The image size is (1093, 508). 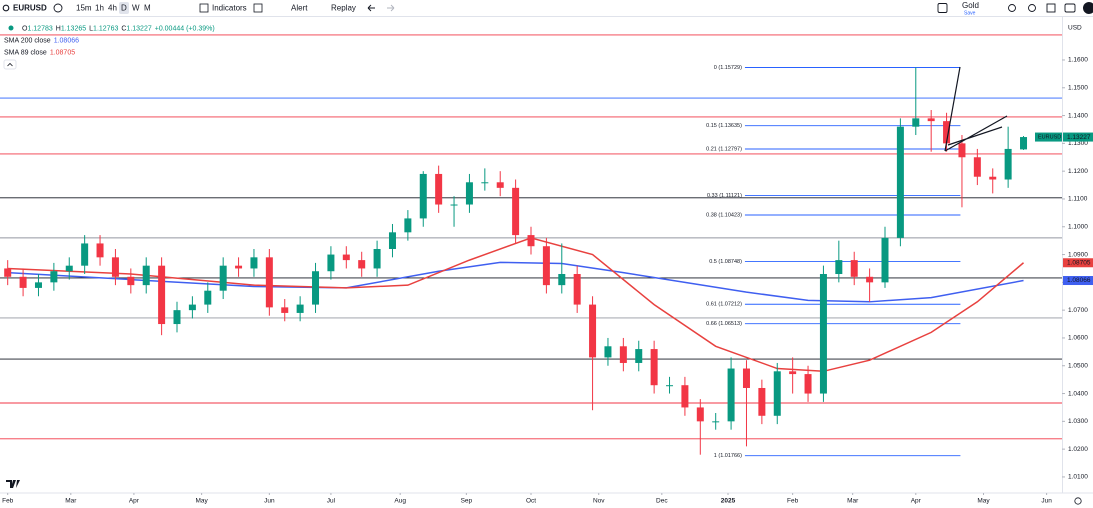 What do you see at coordinates (8, 501) in the screenshot?
I see `x-tick-label: Feb` at bounding box center [8, 501].